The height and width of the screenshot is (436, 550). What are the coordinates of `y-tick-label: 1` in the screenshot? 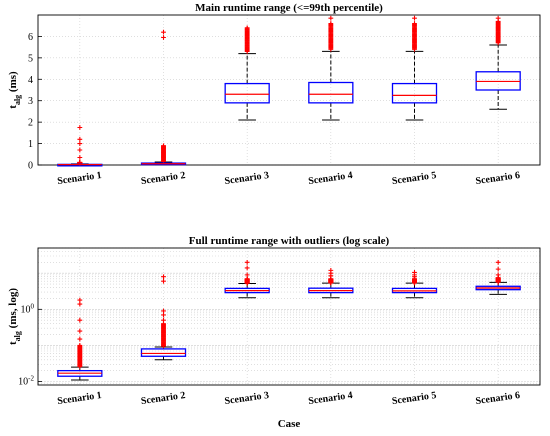 It's located at (30, 144).